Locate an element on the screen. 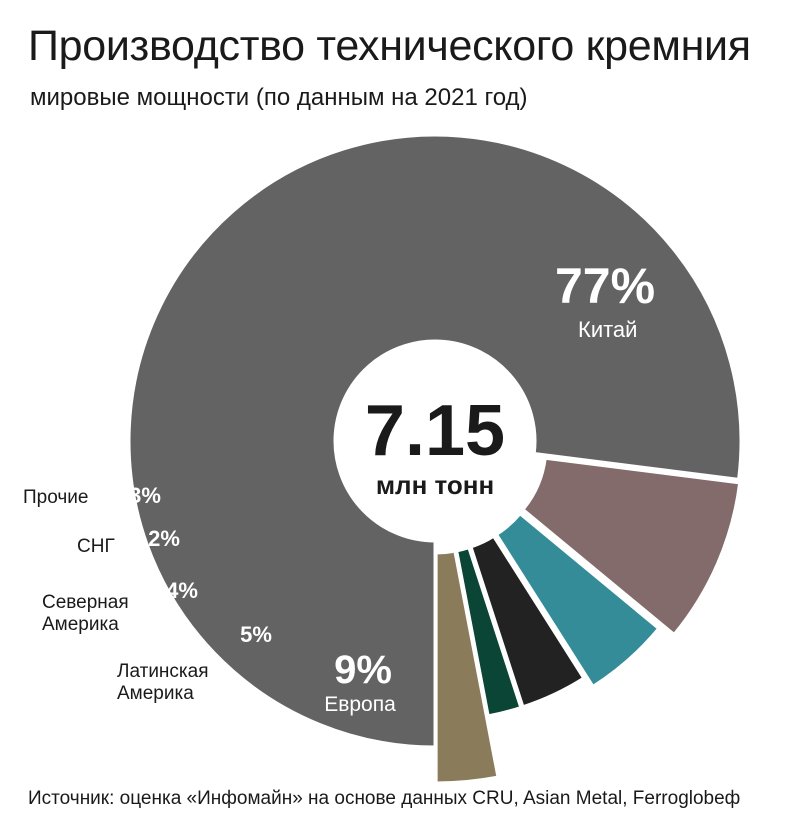 This screenshot has height=833, width=810. slice-name-label: СНГ is located at coordinates (96, 546).